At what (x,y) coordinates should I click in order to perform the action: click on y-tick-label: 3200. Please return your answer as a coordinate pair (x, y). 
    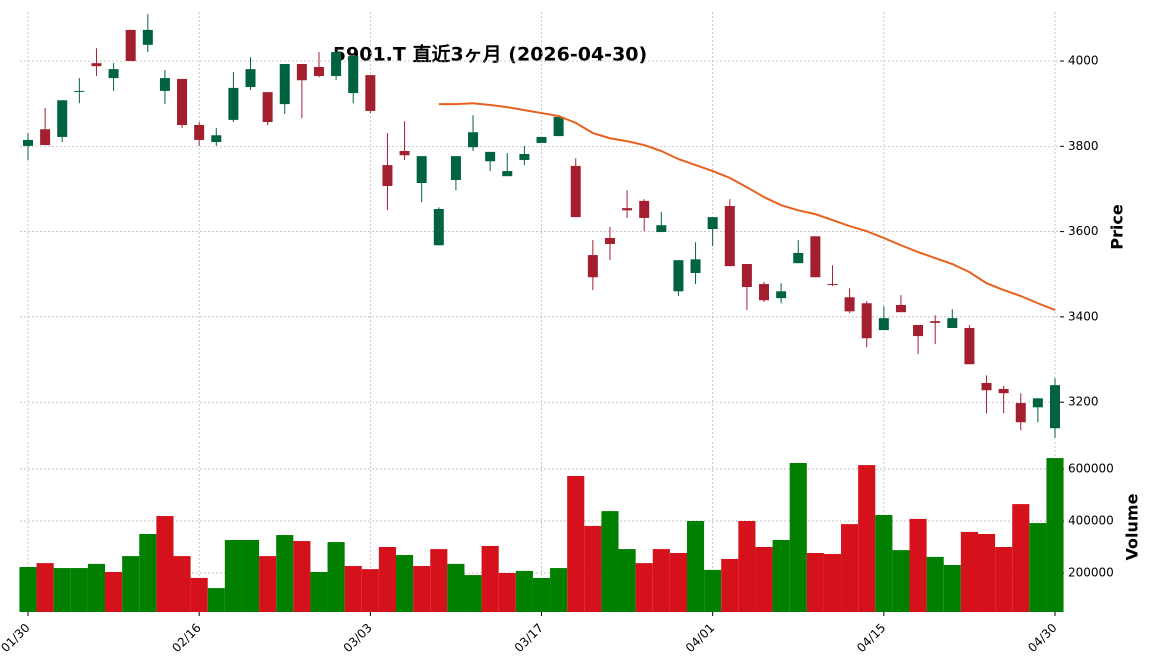
    Looking at the image, I should click on (1083, 402).